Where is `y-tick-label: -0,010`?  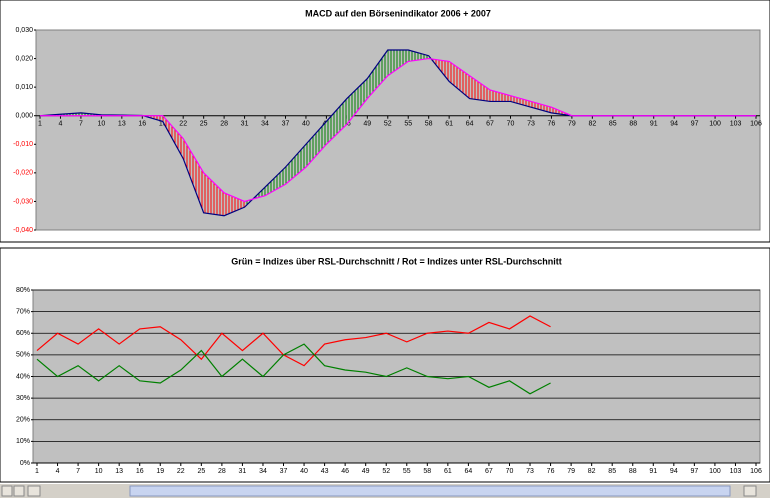
y-tick-label: -0,010 is located at coordinates (23, 144).